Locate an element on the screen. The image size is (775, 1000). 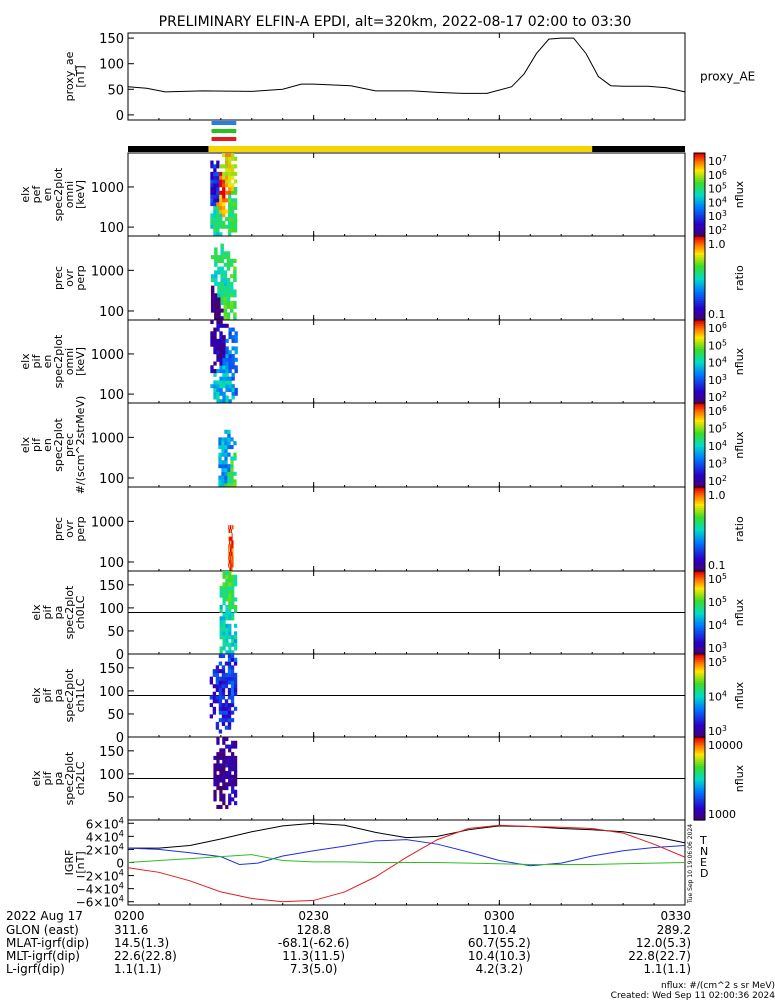
y-axis-label-line: spec2plot is located at coordinates (58, 361).